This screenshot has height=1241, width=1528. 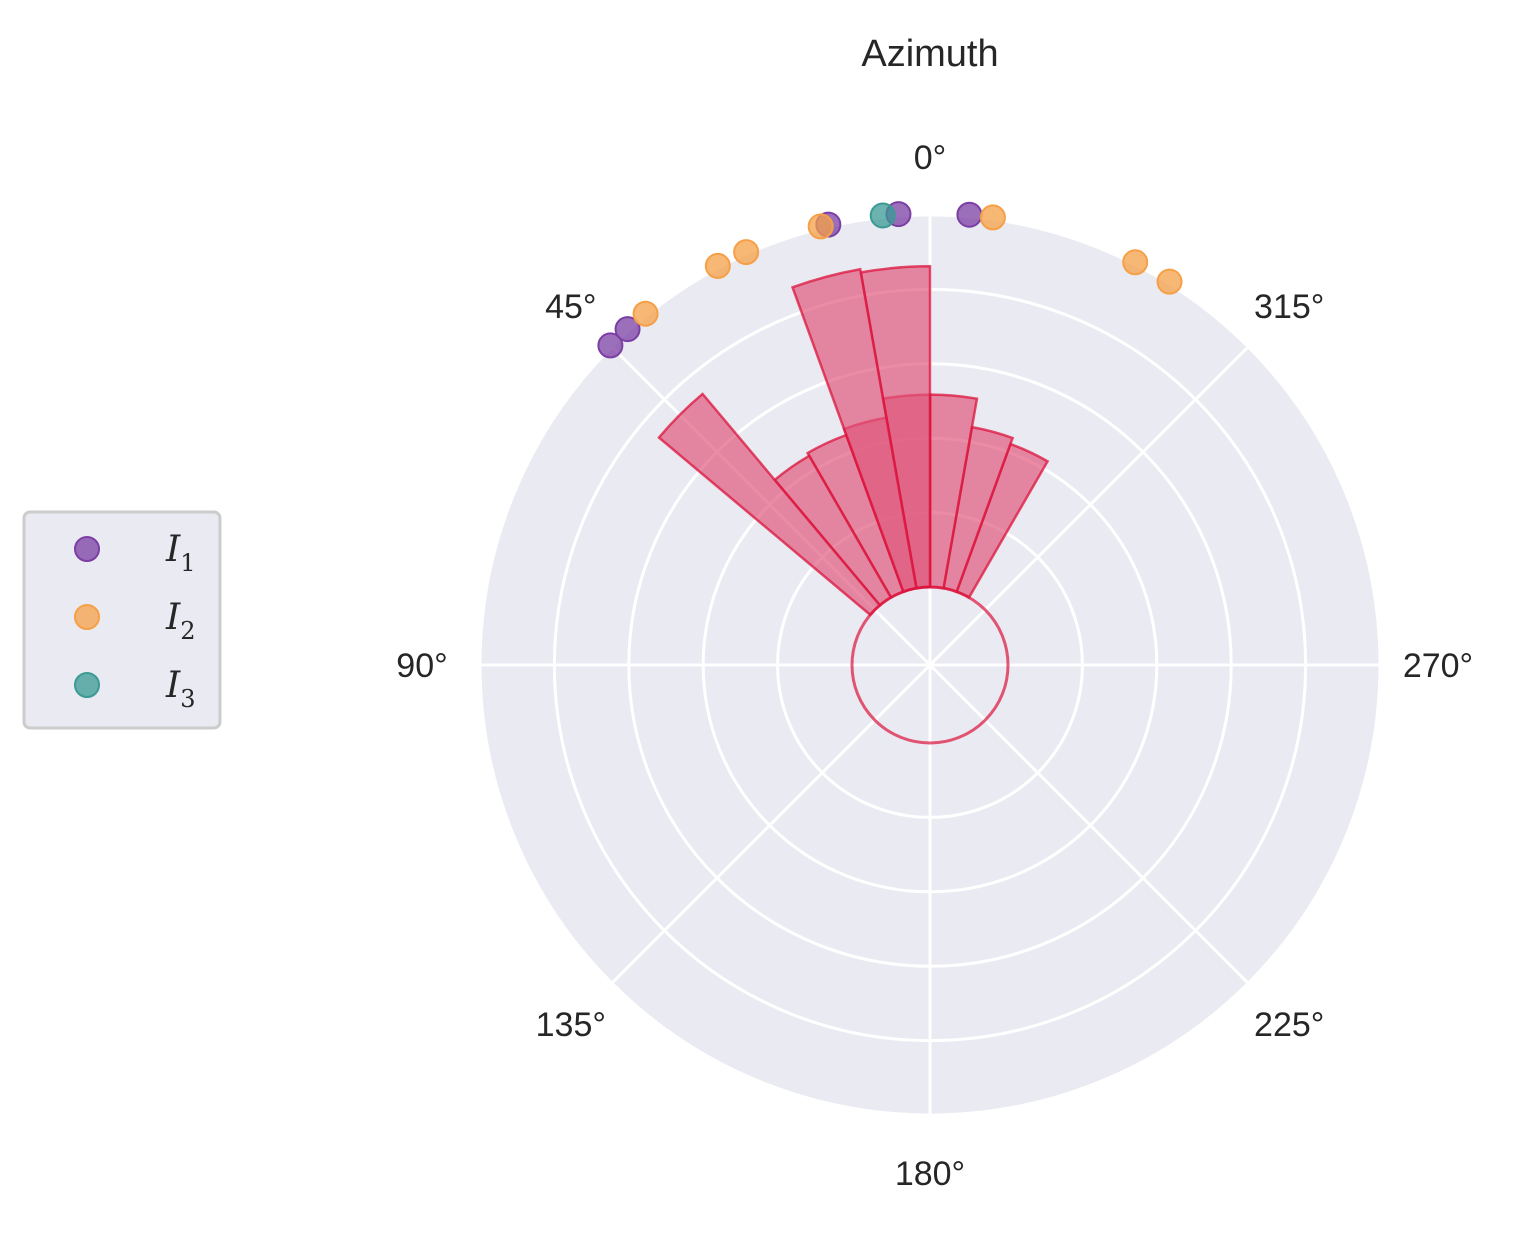 What do you see at coordinates (571, 1025) in the screenshot?
I see `theta-tick-label: 135°` at bounding box center [571, 1025].